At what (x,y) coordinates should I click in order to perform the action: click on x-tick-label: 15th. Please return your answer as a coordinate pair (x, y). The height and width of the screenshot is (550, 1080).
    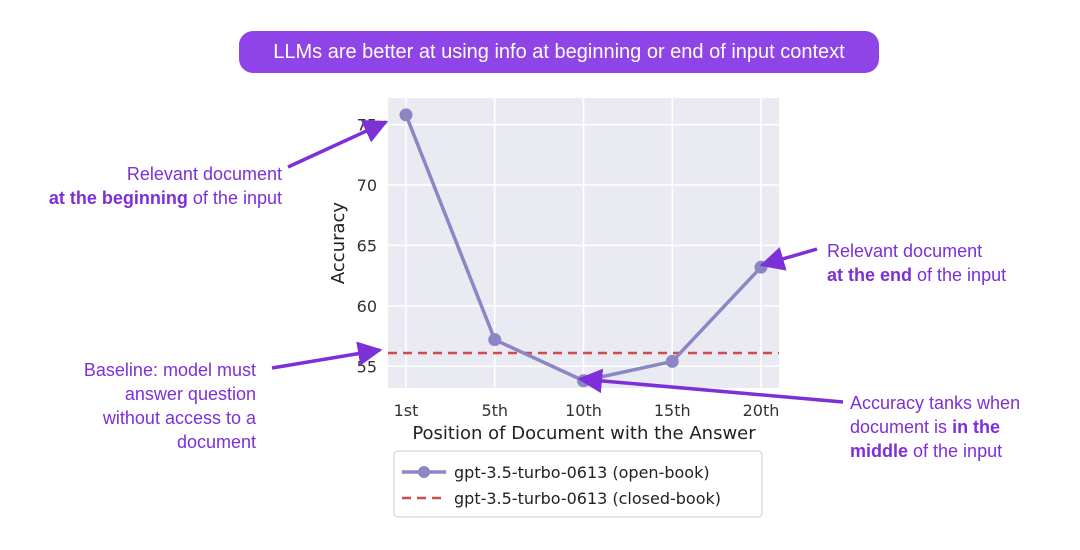
    Looking at the image, I should click on (672, 410).